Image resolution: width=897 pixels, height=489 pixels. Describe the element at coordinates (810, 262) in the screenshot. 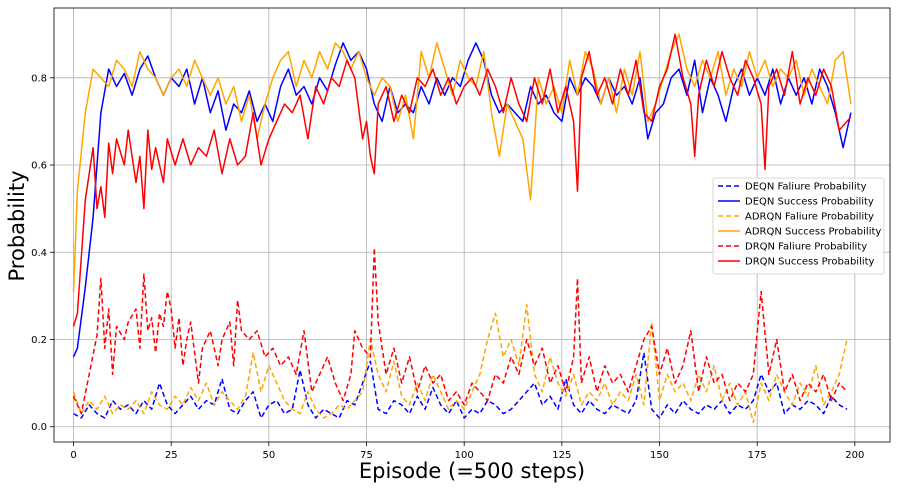

I see `legend-label: DRQN Success Probability` at that location.